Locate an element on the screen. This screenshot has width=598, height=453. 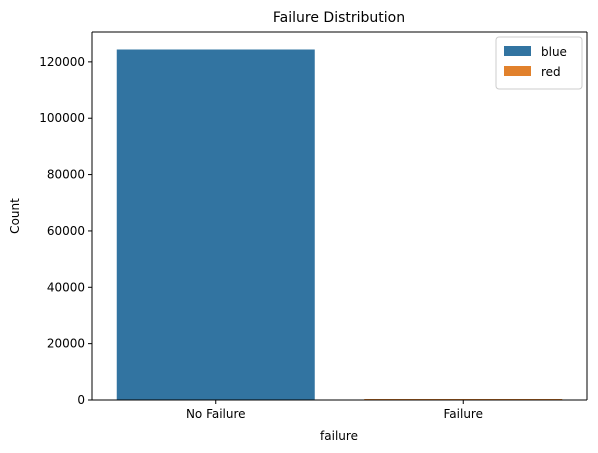
y-tick-label-3: 60000 is located at coordinates (66, 231).